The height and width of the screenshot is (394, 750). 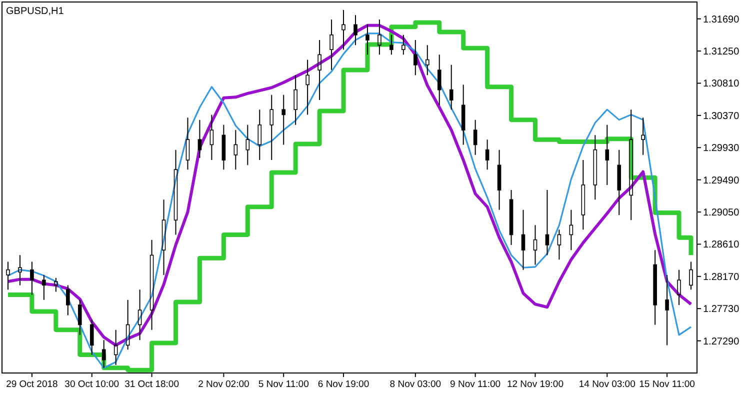 I want to click on x-tick-label: 2 Nov 02:00, so click(x=224, y=384).